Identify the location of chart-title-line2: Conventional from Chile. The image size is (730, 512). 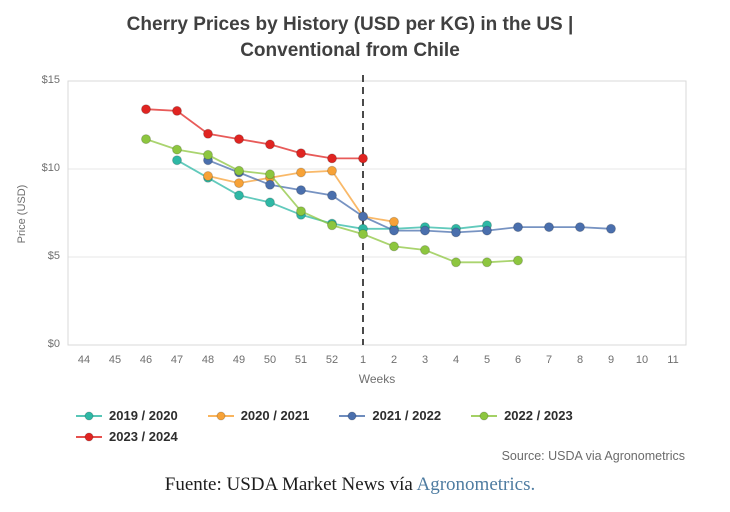
(350, 50).